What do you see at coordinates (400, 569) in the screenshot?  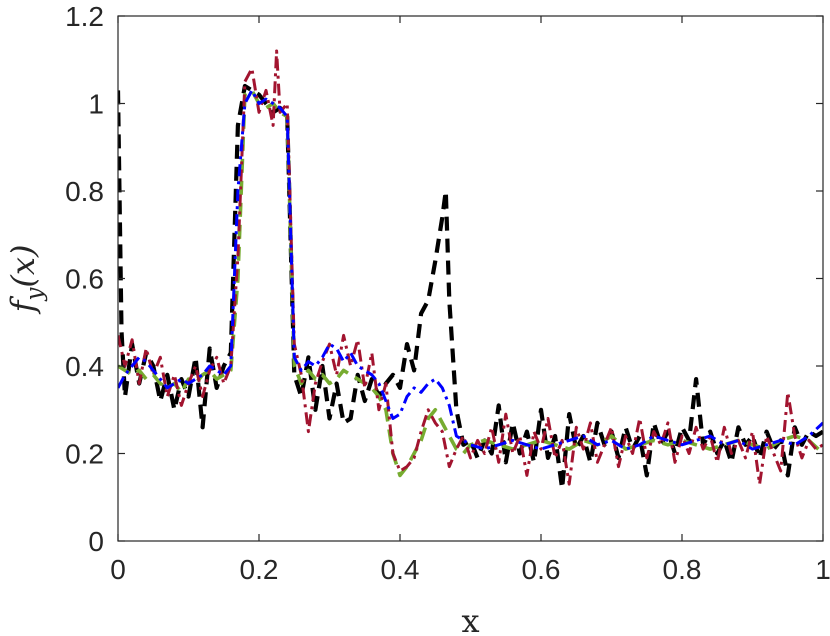 I see `x-tick-label: 0.4` at bounding box center [400, 569].